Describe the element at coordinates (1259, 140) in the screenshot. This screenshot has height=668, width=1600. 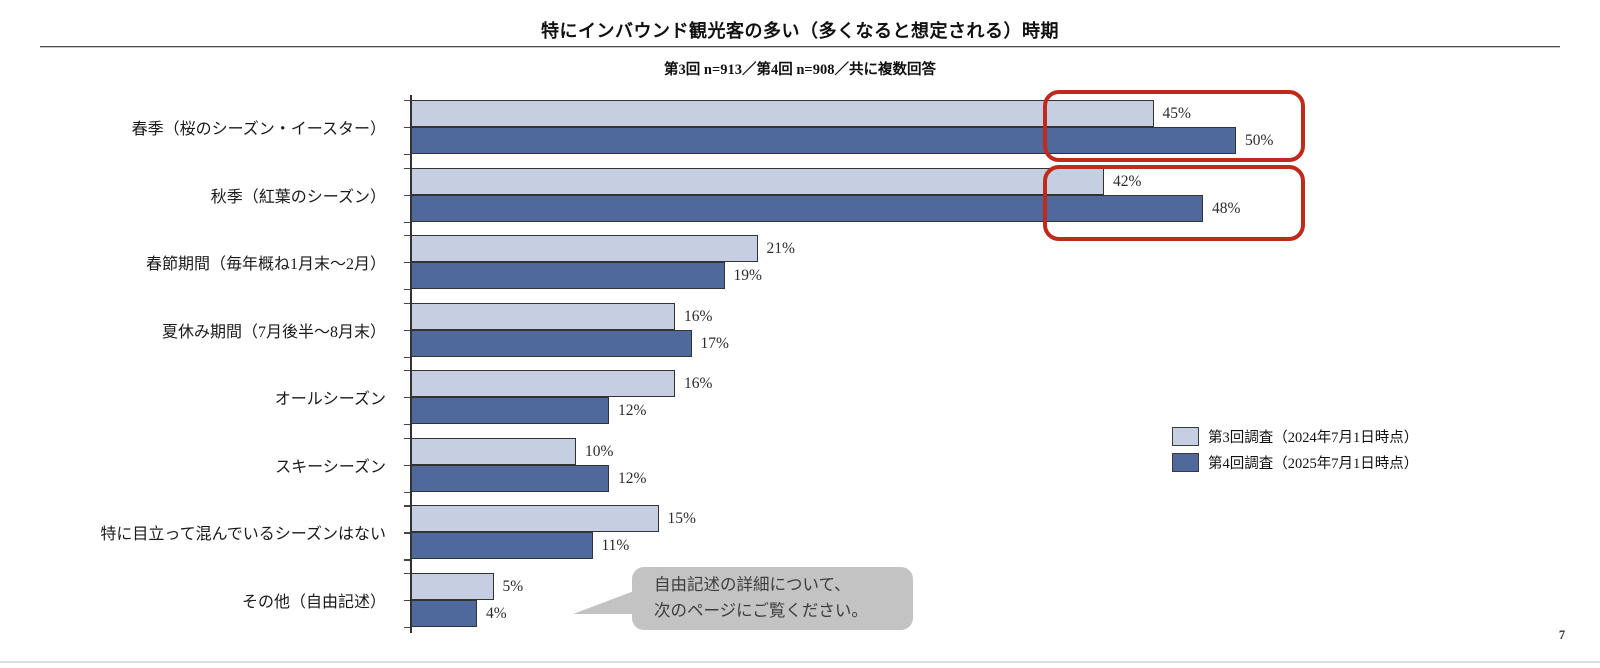
I see `value-label: 50%` at that location.